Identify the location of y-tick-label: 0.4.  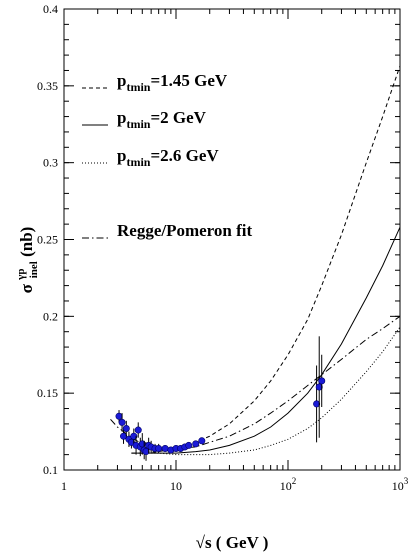
(50, 9).